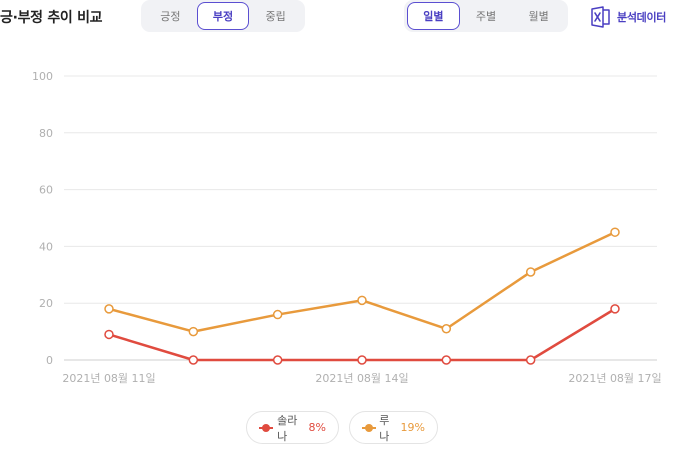  Describe the element at coordinates (317, 427) in the screenshot. I see `legend-share-solana: 8%` at that location.